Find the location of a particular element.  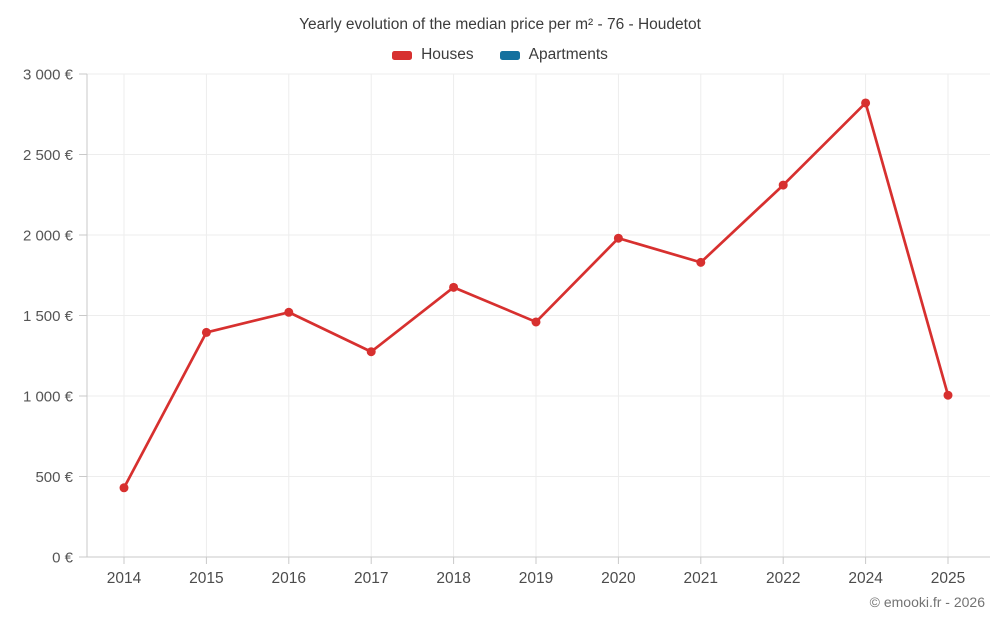

legend-item-apartments: Apartments is located at coordinates (553, 55).